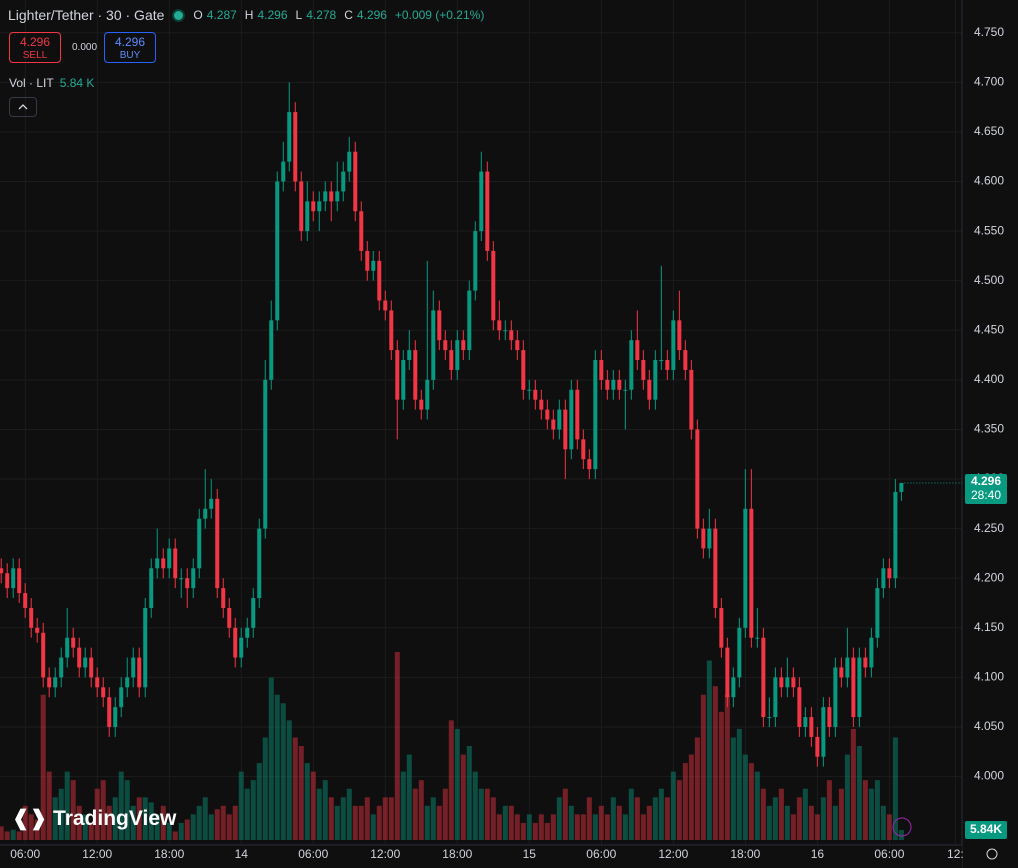  I want to click on chevron, so click(23, 107).